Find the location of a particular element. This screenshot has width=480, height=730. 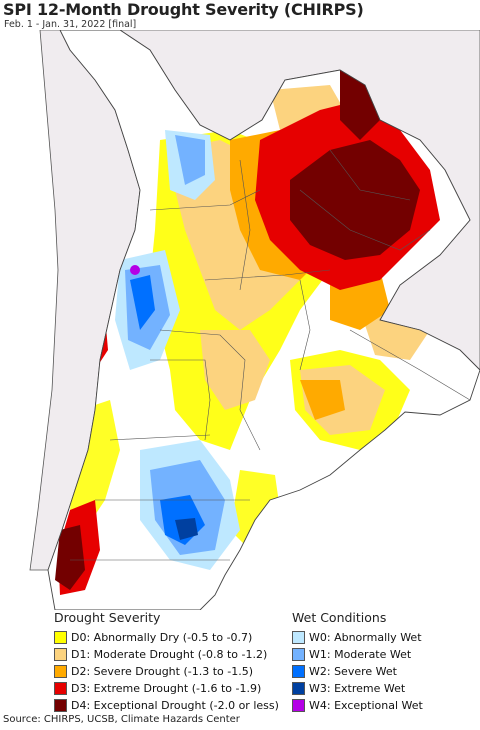

swatch-d3 is located at coordinates (60, 688).